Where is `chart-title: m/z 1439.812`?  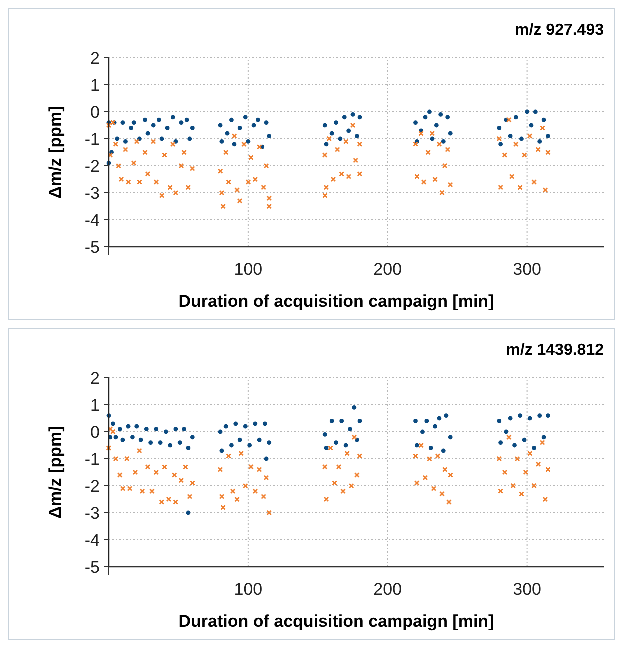 chart-title: m/z 1439.812 is located at coordinates (555, 350).